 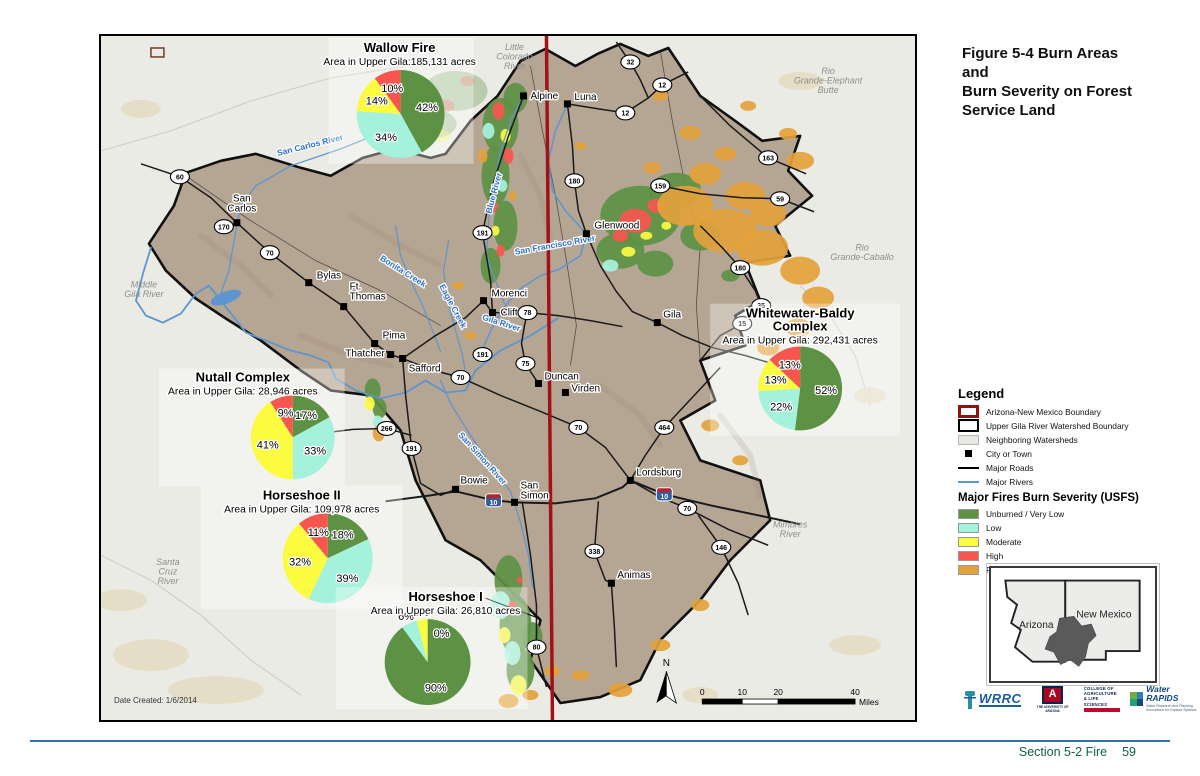 I want to click on highway-shield-number: 464, so click(x=664, y=428).